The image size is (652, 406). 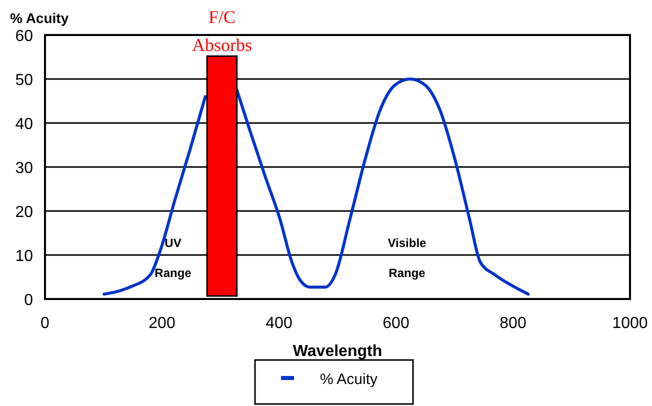 What do you see at coordinates (24, 256) in the screenshot?
I see `y-tick-label: 10` at bounding box center [24, 256].